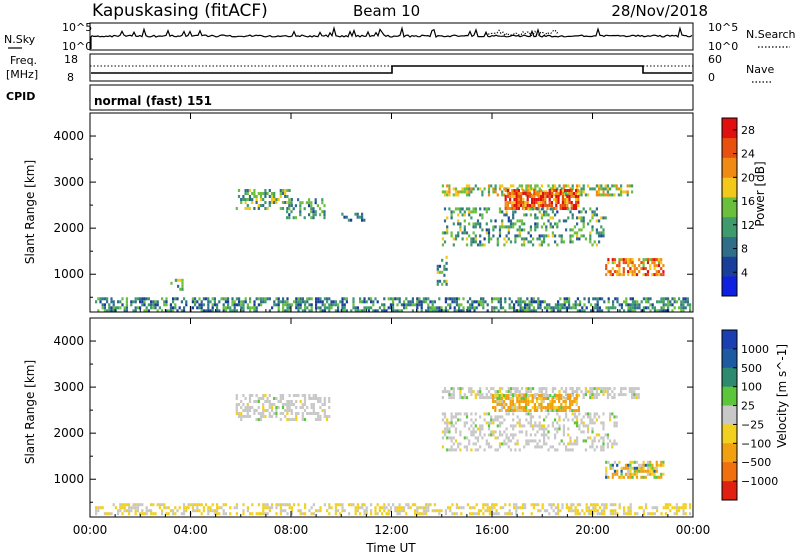  Describe the element at coordinates (748, 154) in the screenshot. I see `colorbar-tick-label: 24` at that location.